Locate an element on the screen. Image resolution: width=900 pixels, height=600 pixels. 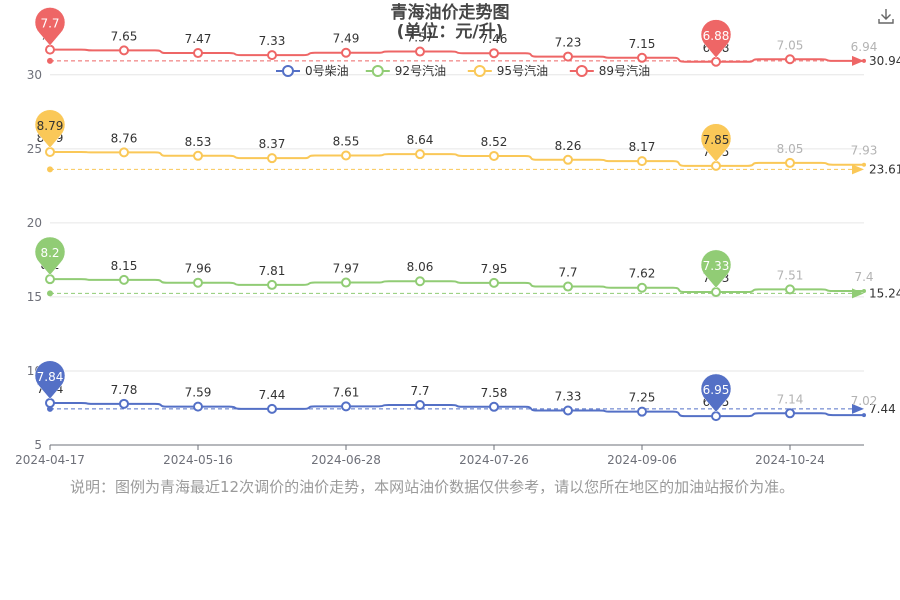
data-label: 7.65 is located at coordinates (124, 36).